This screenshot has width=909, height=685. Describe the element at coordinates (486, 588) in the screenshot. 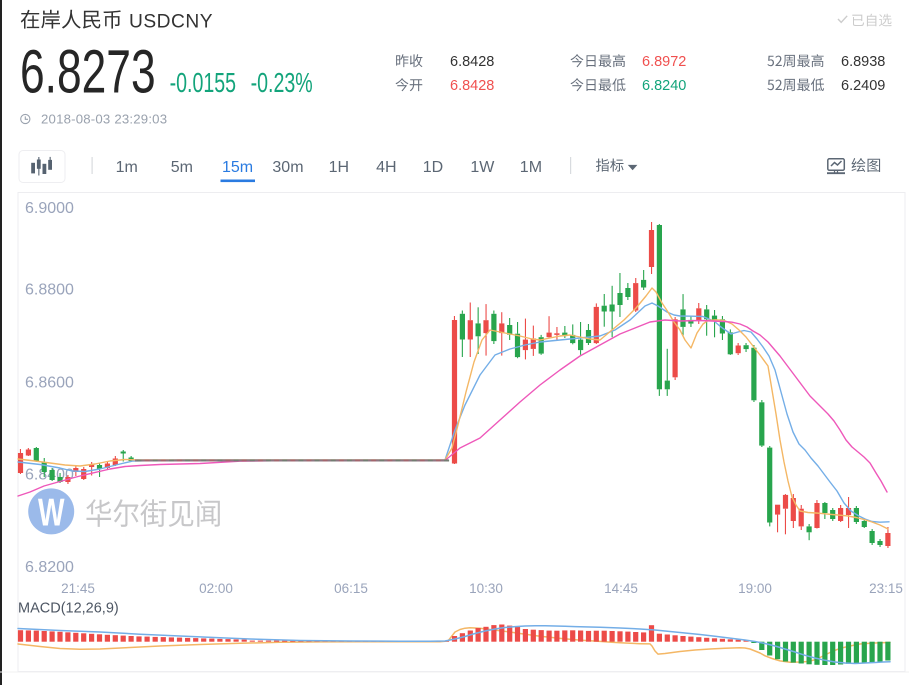

I see `svg-text: 10:30` at that location.